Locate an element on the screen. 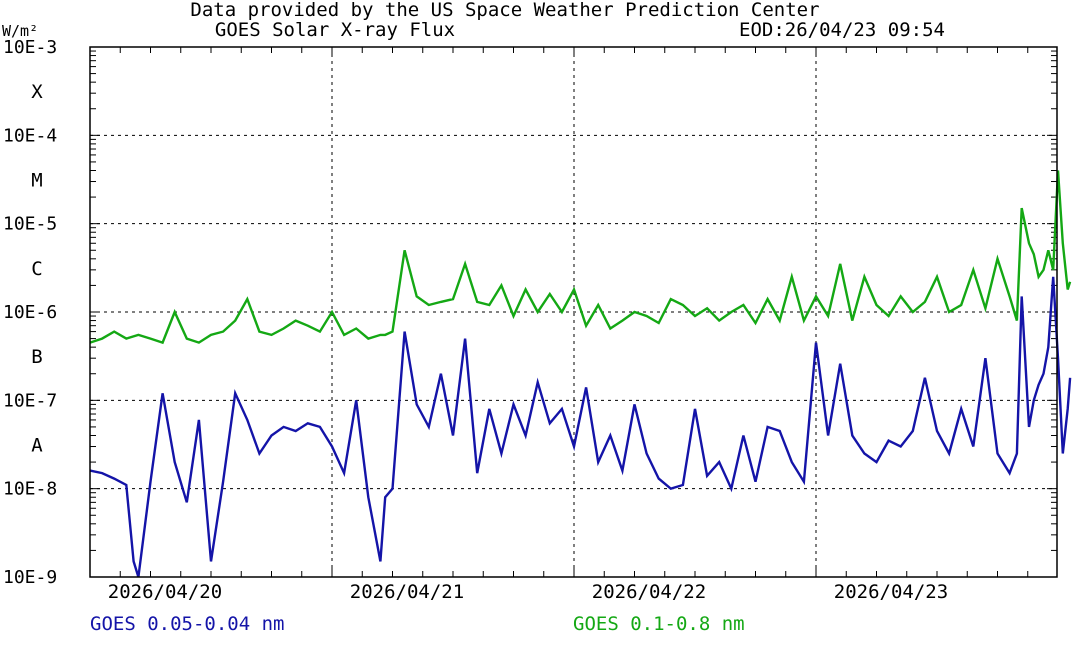 The height and width of the screenshot is (650, 1075). flare-class-A: A is located at coordinates (37, 446).